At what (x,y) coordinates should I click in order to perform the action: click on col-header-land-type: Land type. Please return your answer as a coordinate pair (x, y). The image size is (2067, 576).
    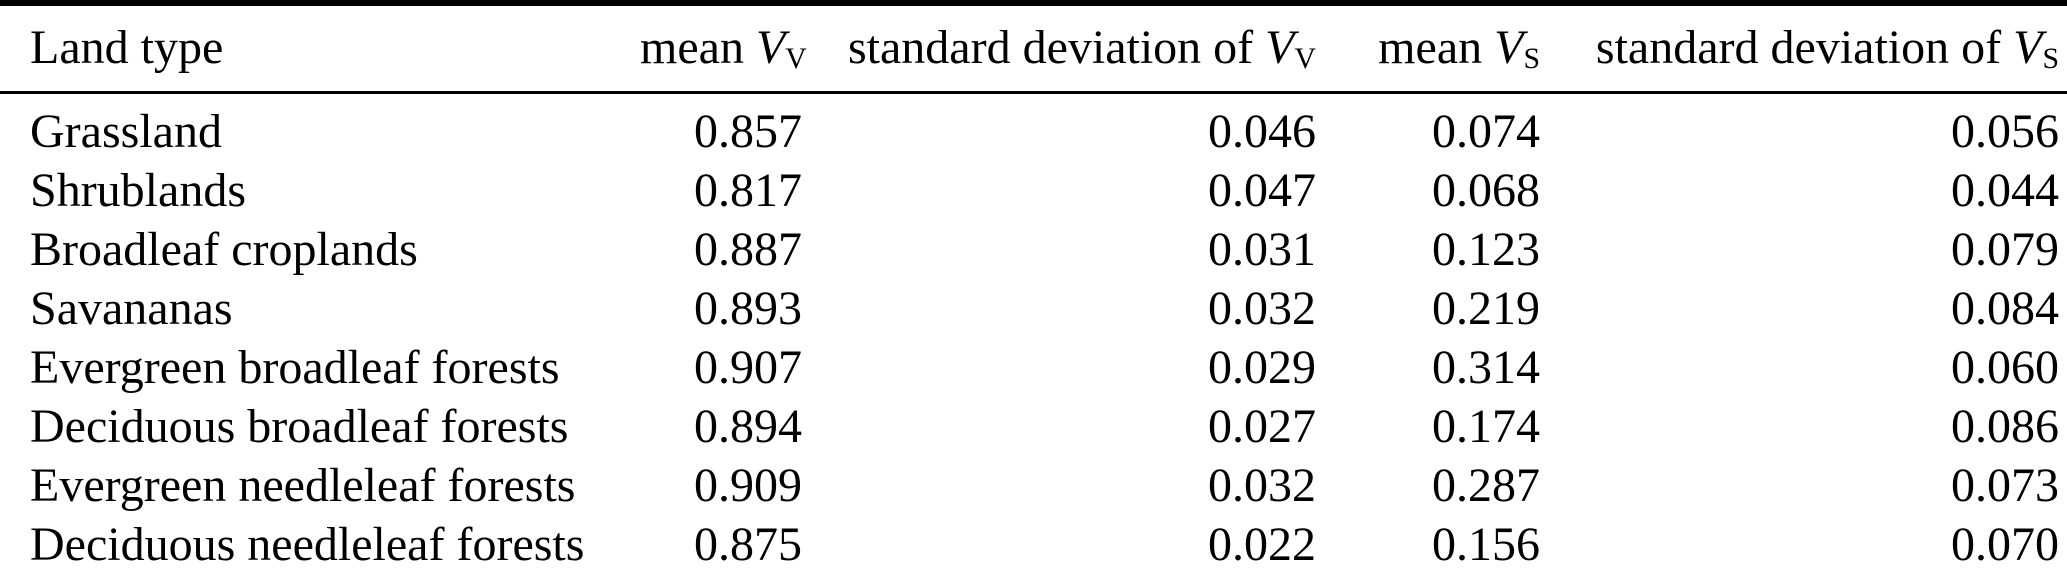
    Looking at the image, I should click on (320, 48).